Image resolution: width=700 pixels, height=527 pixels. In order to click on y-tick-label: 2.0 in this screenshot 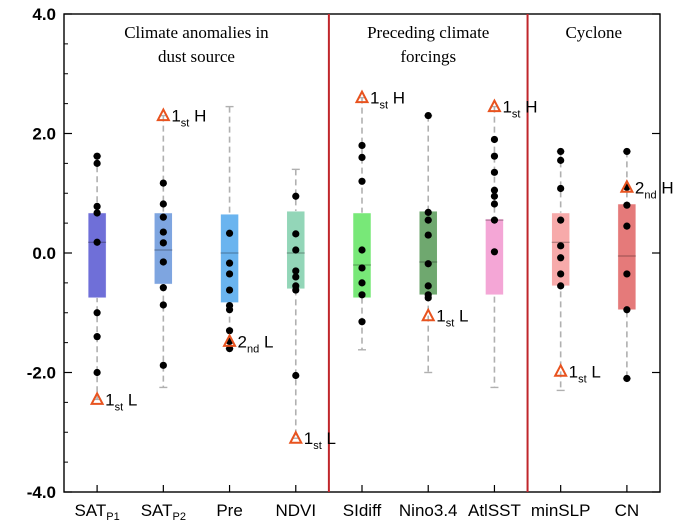, I will do `click(44, 134)`.